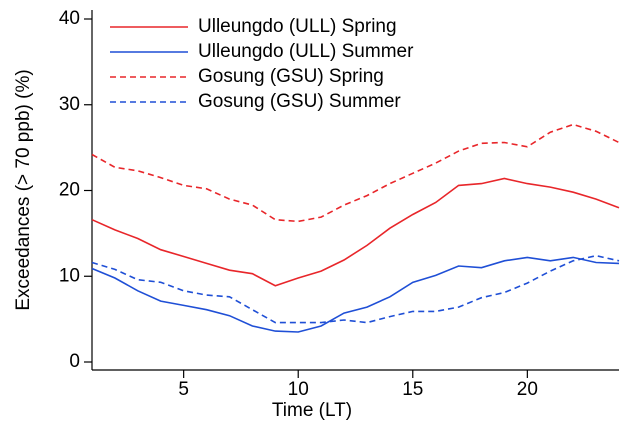 This screenshot has height=431, width=620. I want to click on legend-label: Gosung (GSU) Summer, so click(299, 101).